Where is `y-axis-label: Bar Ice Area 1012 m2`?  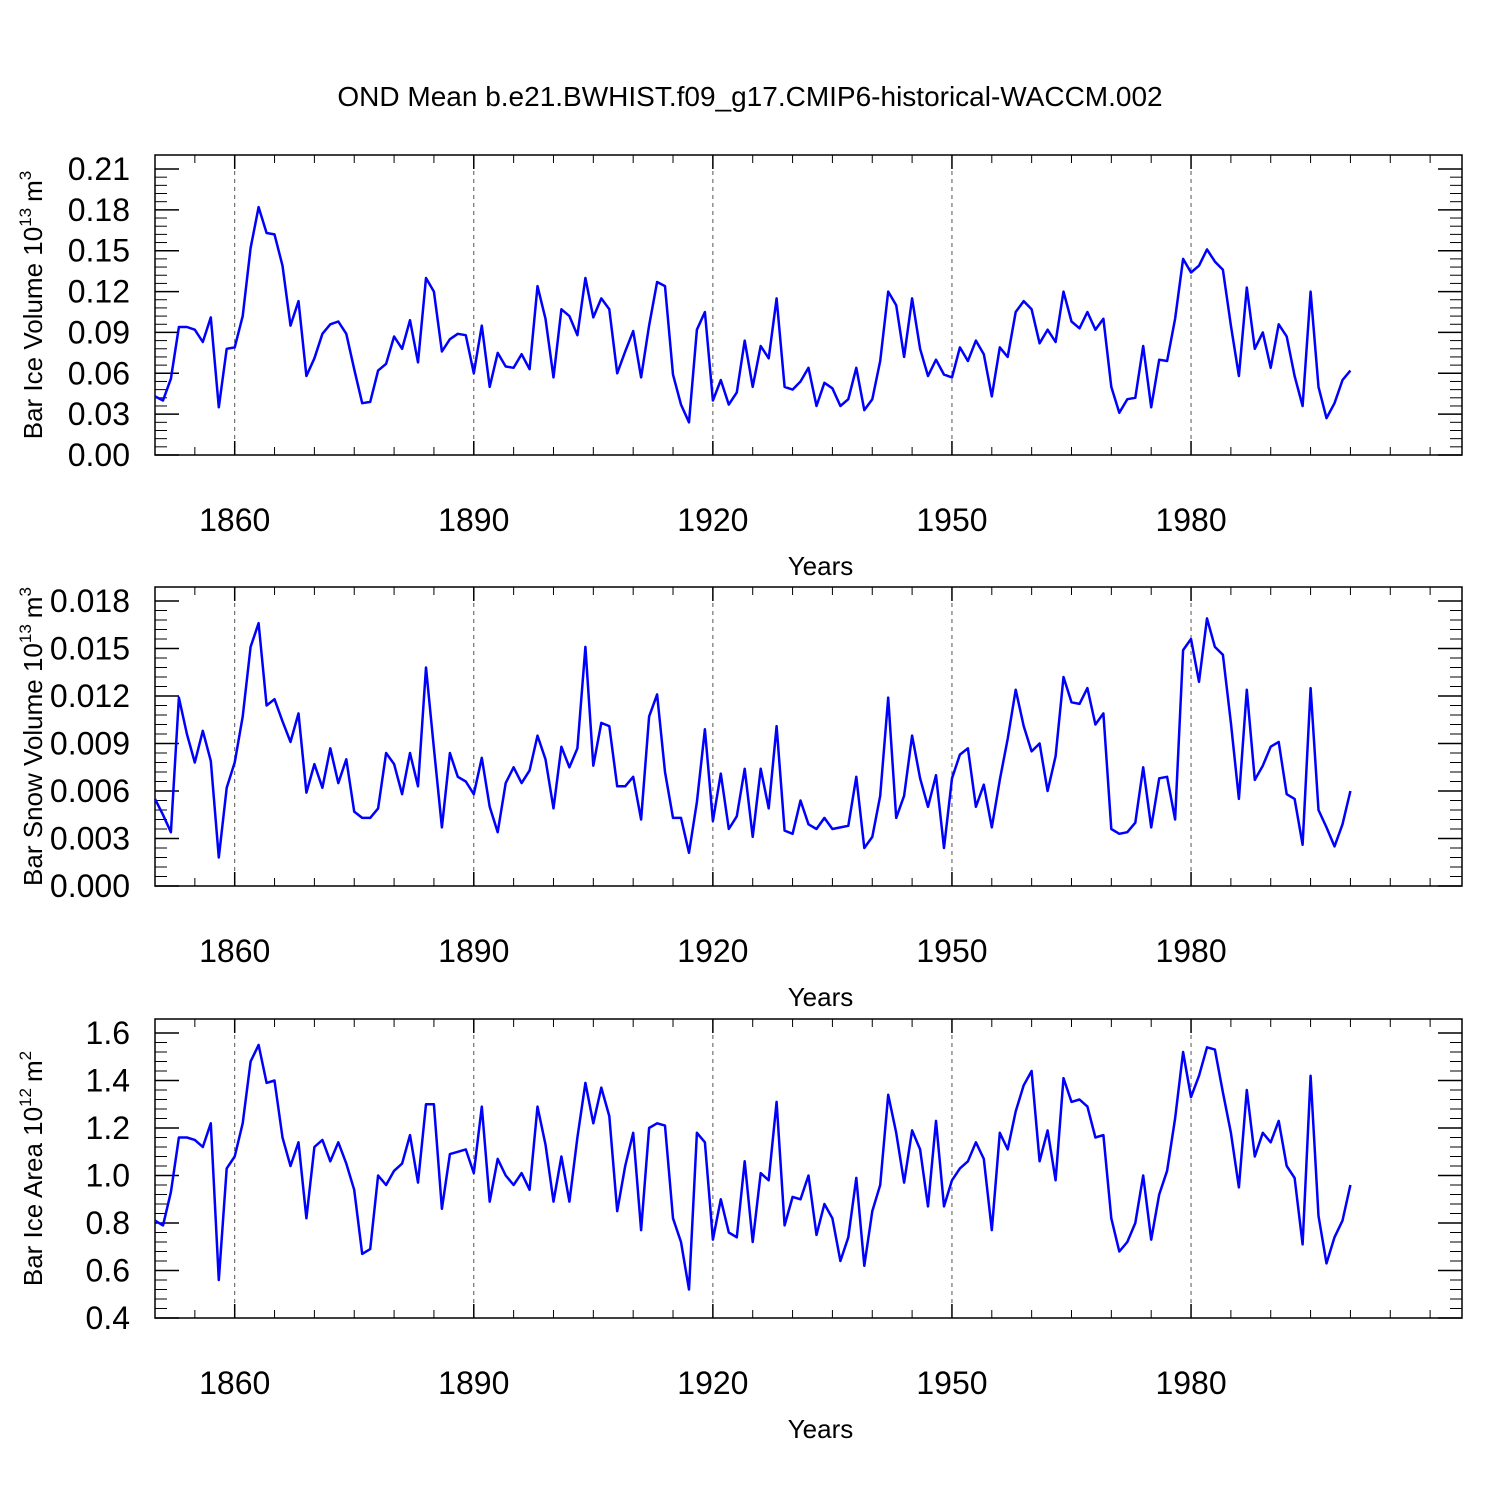
y-axis-label: Bar Ice Area 1012 m2 is located at coordinates (32, 1168).